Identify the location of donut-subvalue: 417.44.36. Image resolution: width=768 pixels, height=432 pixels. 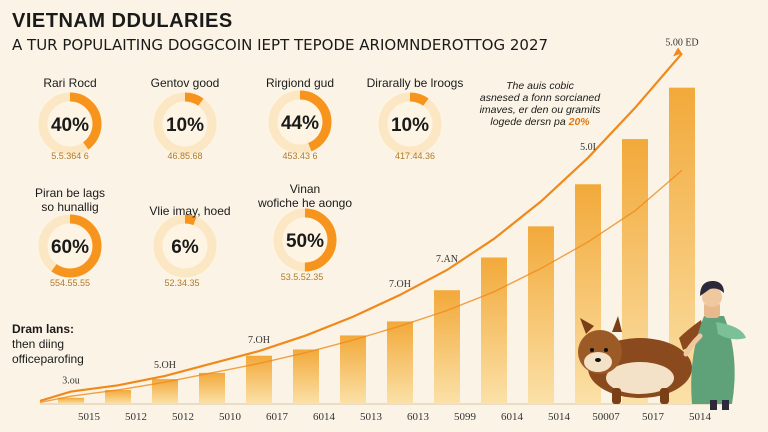
(415, 156).